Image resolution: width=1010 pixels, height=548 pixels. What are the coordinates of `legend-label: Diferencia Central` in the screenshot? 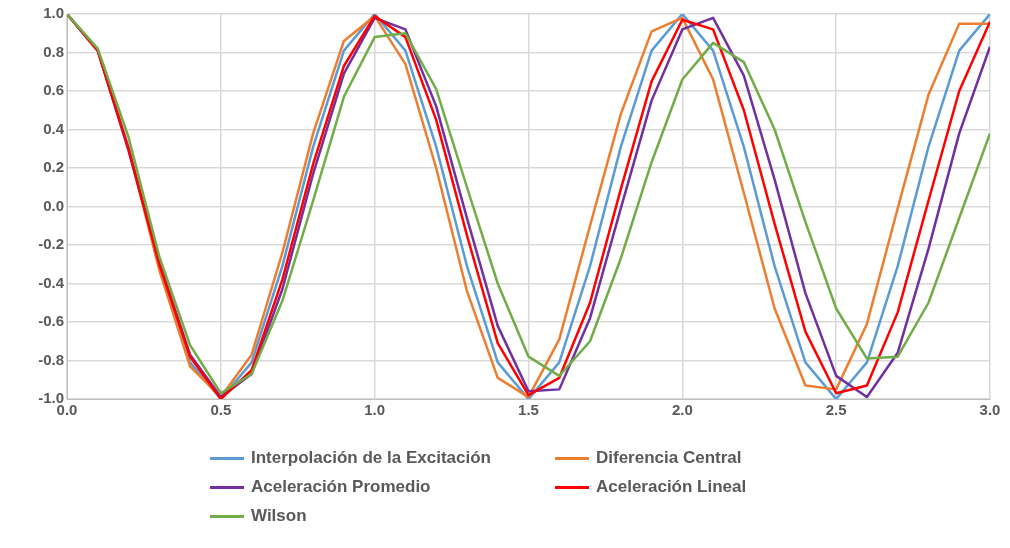 It's located at (669, 458).